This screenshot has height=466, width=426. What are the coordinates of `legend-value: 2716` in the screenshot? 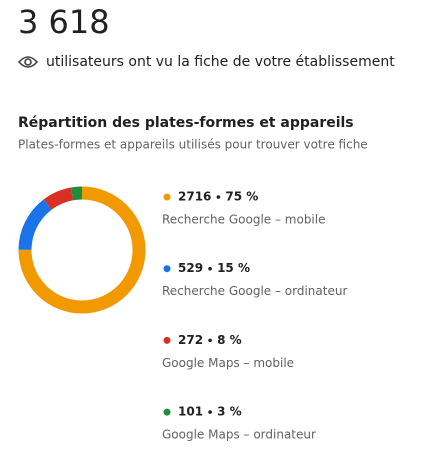 It's located at (194, 197).